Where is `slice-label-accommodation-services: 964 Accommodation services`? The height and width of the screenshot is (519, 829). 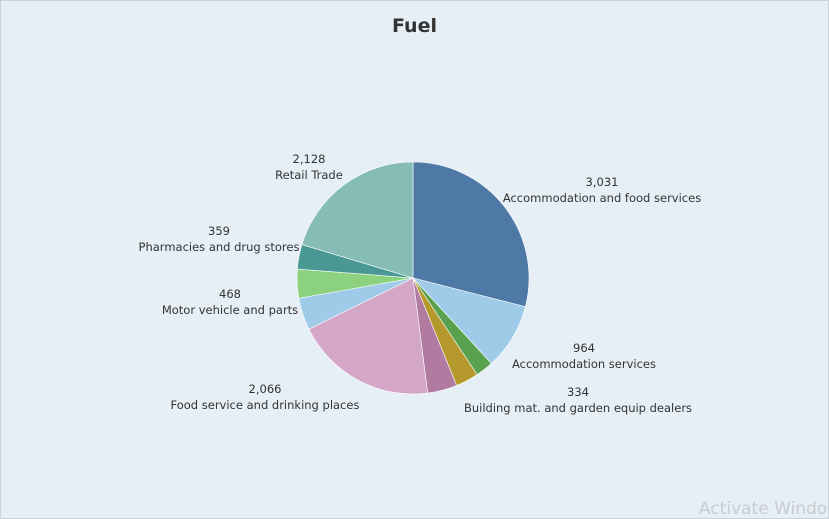 slice-label-accommodation-services: 964 Accommodation services is located at coordinates (584, 356).